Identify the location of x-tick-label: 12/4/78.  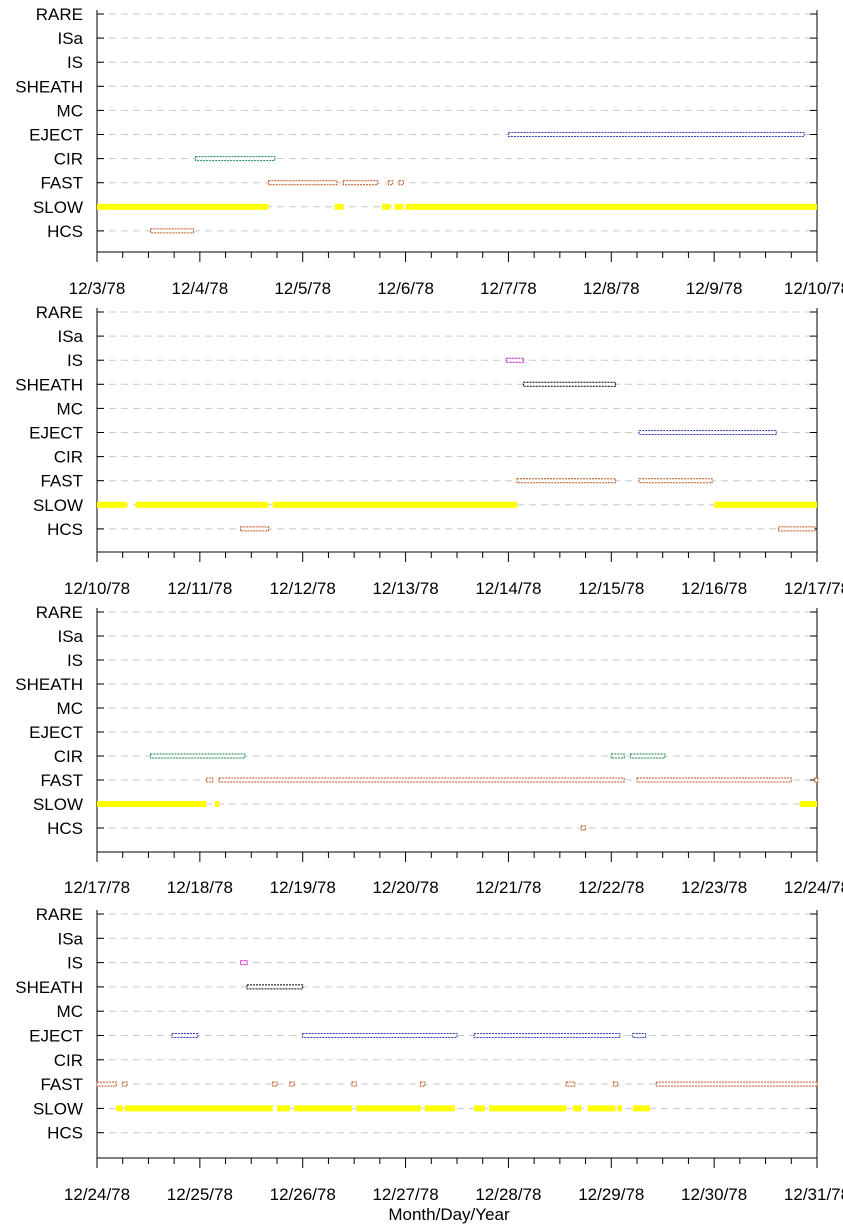
(199, 288).